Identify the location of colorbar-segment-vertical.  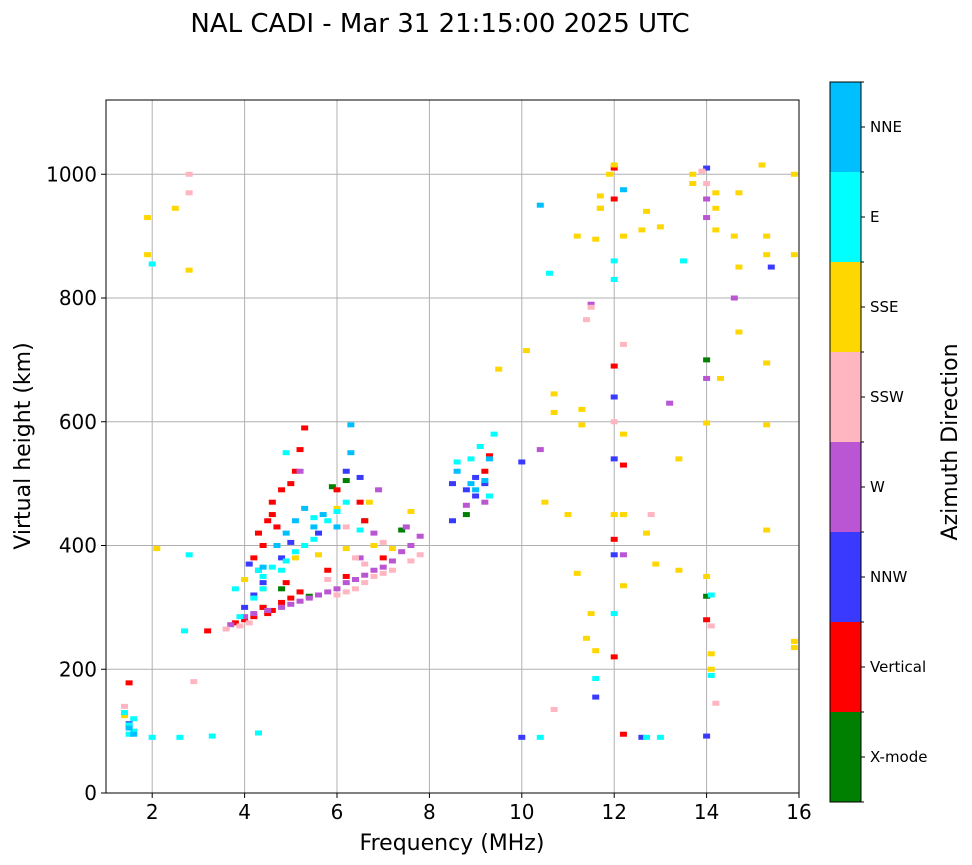
(845, 667).